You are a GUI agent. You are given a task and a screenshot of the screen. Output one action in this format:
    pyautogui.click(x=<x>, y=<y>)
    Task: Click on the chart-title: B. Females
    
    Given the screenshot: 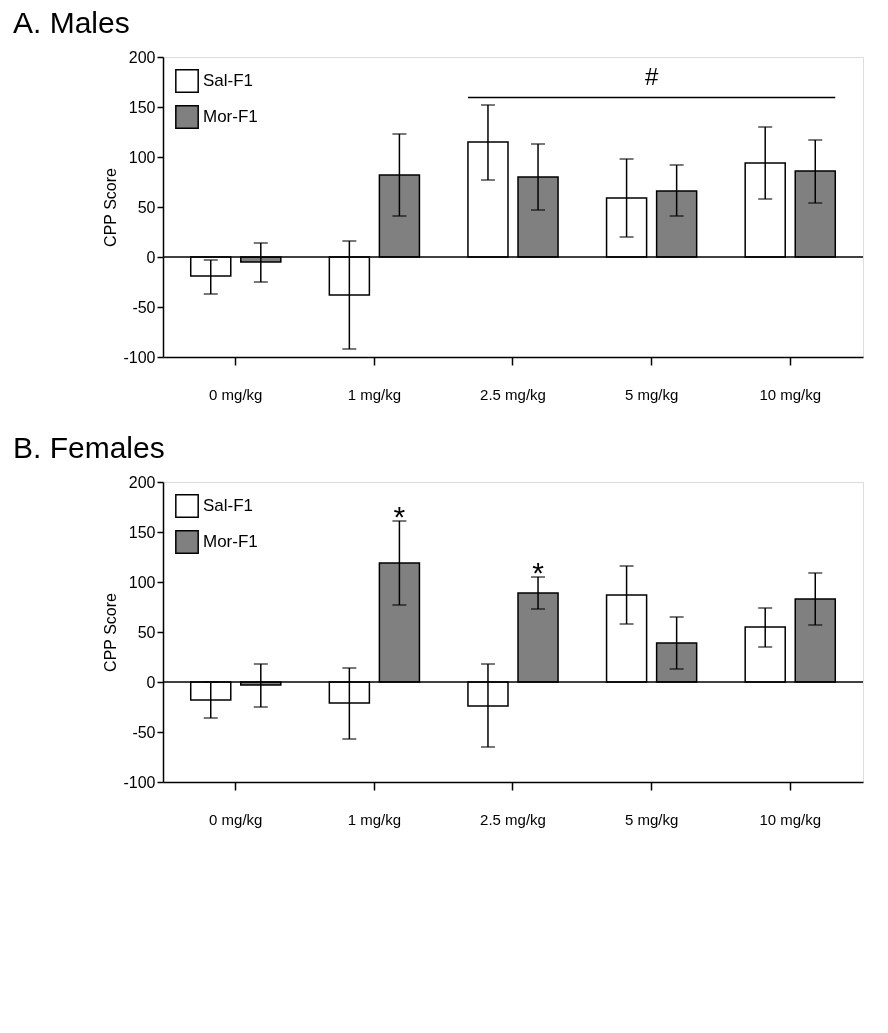 What is the action you would take?
    pyautogui.click(x=88, y=447)
    